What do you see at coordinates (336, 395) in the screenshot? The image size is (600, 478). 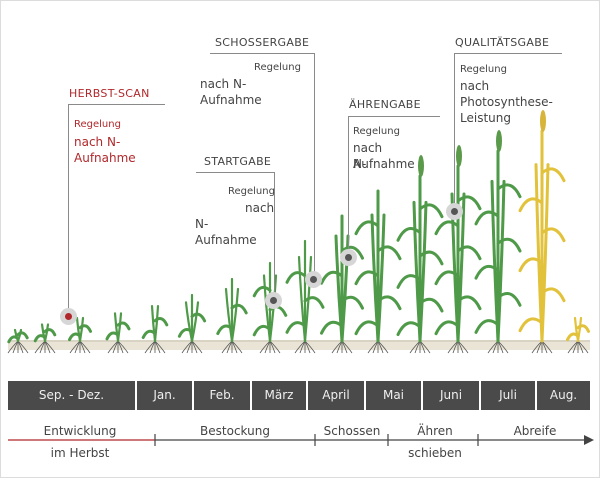 I see `month-april: April` at bounding box center [336, 395].